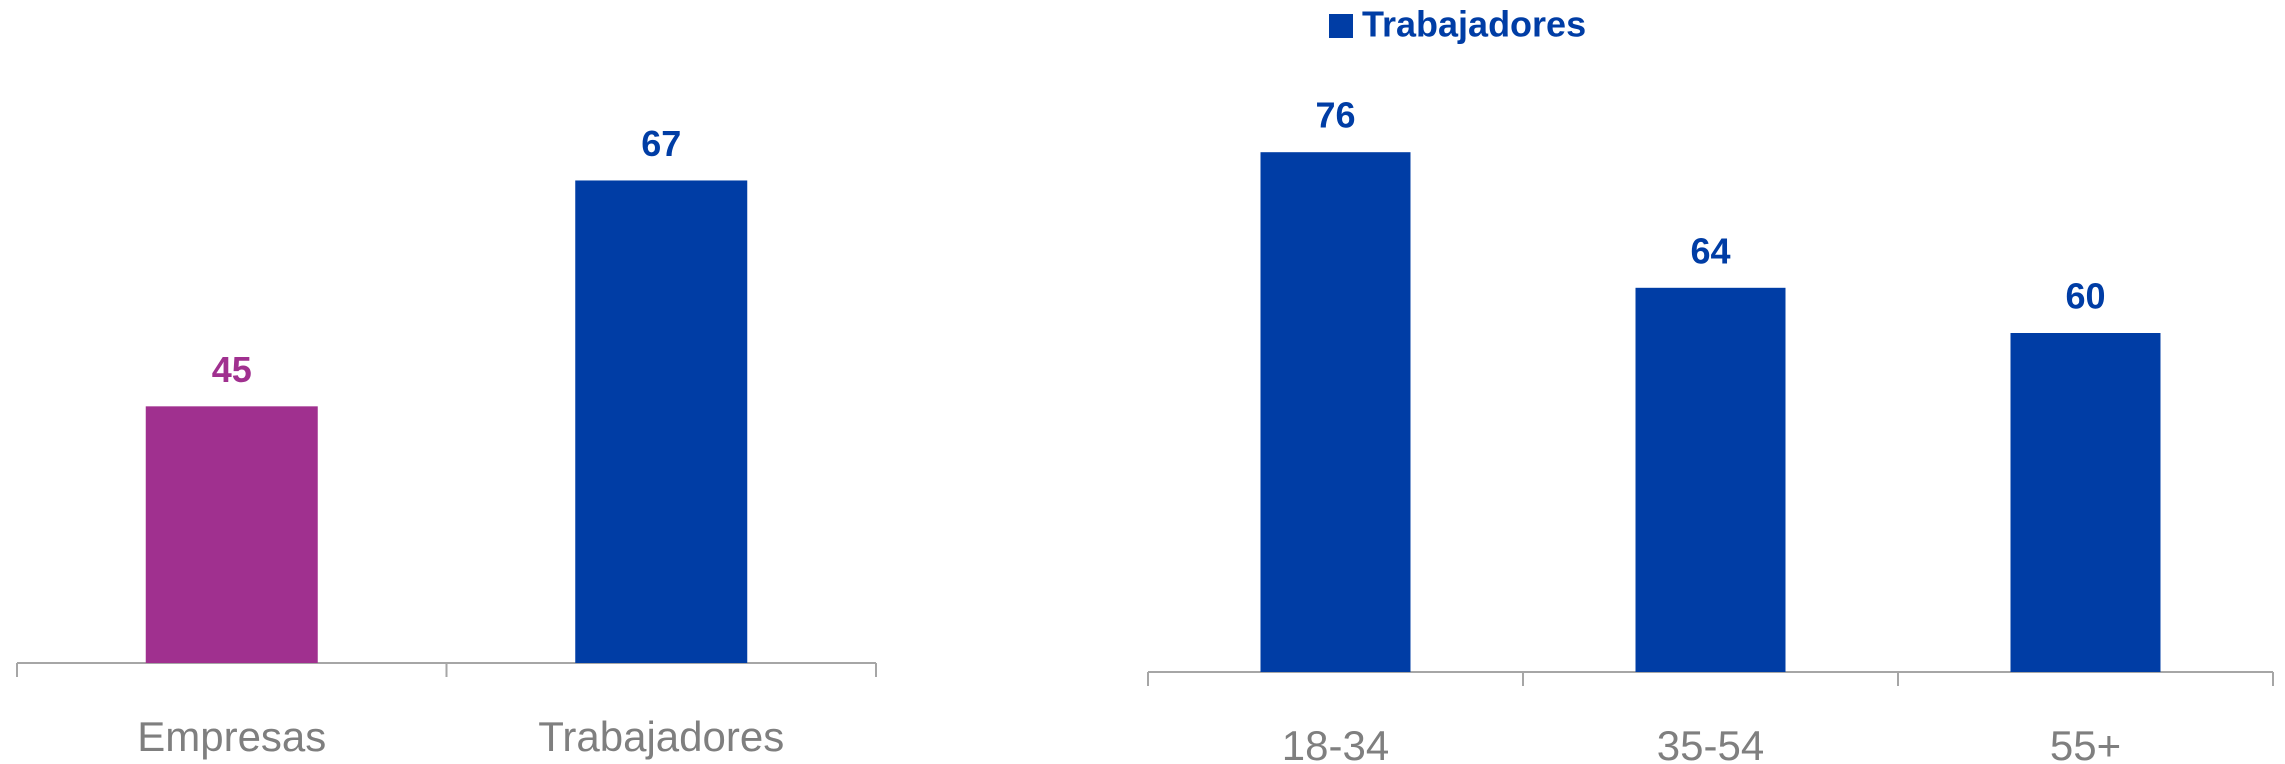 This screenshot has width=2285, height=764. What do you see at coordinates (1341, 26) in the screenshot?
I see `legend-swatch` at bounding box center [1341, 26].